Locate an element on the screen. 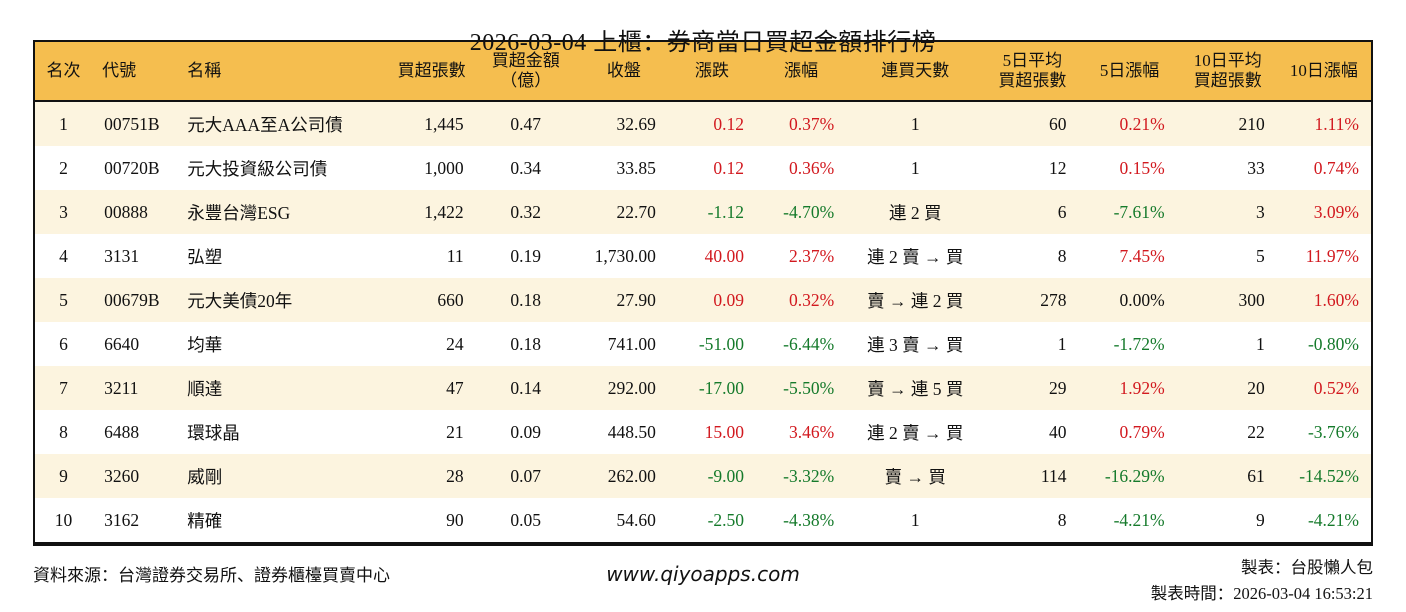 The height and width of the screenshot is (612, 1406). cell-rank: 5 is located at coordinates (63, 299).